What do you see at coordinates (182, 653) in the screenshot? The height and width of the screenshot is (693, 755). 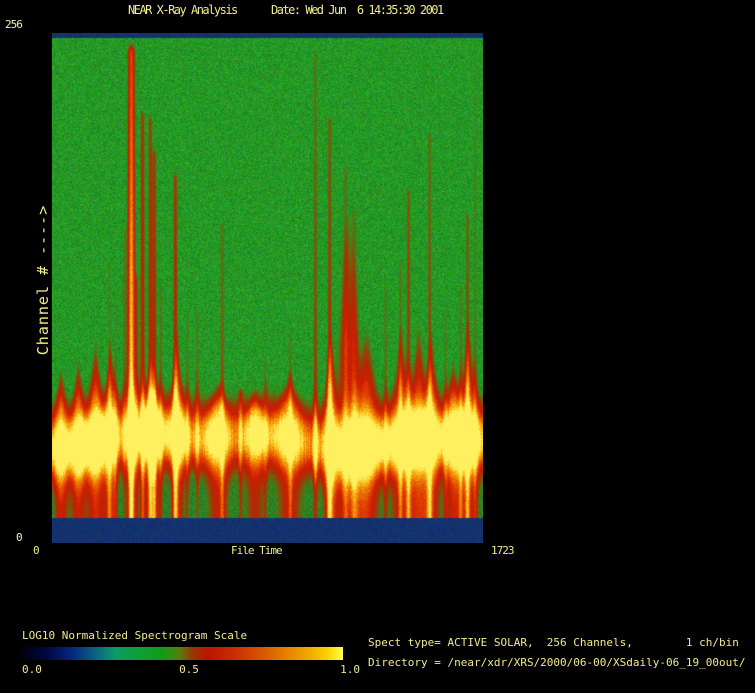 I see `colorbar-gradient` at bounding box center [182, 653].